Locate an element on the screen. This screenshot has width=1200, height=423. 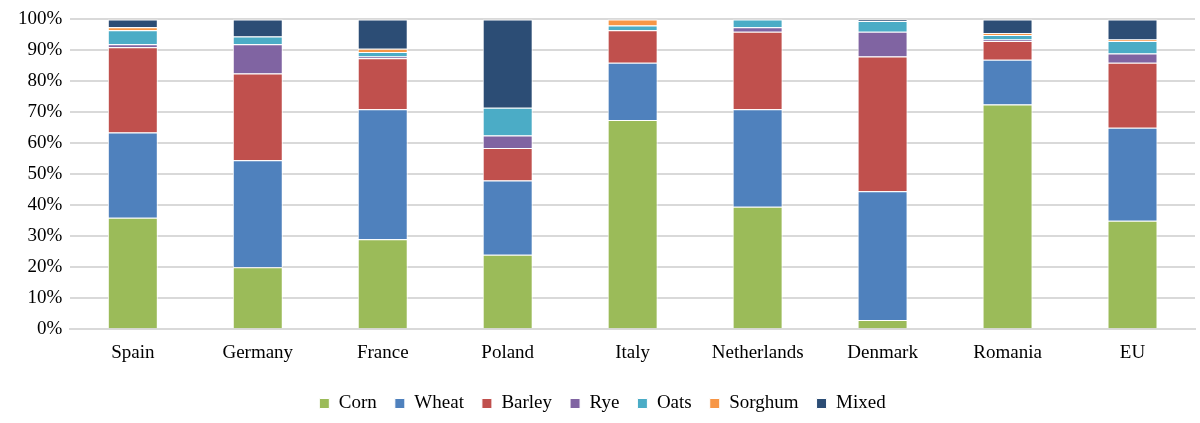
y-tick-label: 100% is located at coordinates (40, 18).